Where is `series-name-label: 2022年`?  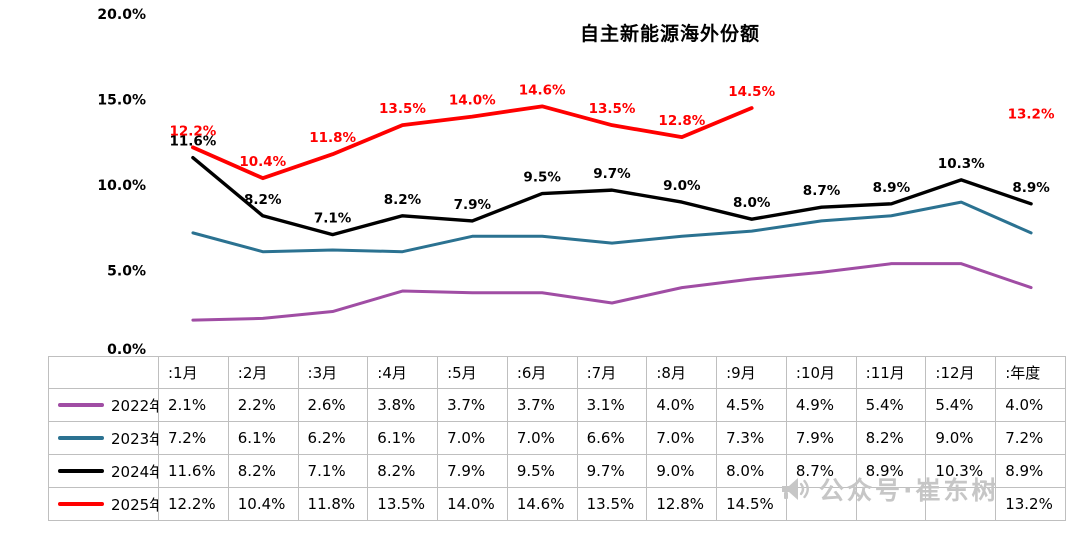 series-name-label: 2022年 is located at coordinates (134, 405).